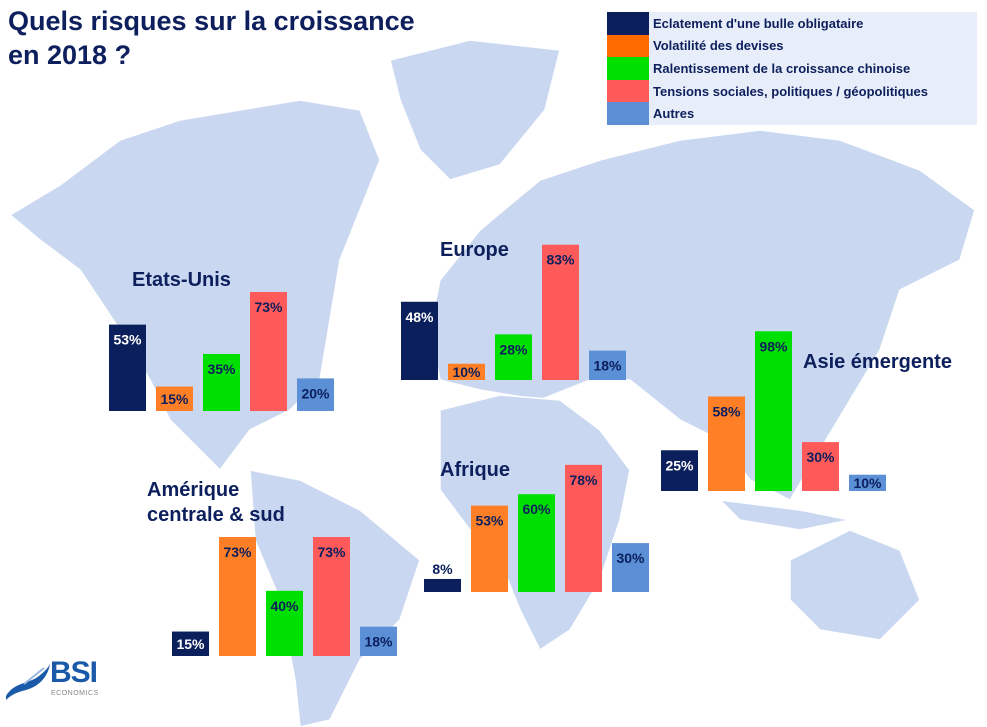 This screenshot has height=727, width=987. I want to click on bar-value-label: 78%, so click(583, 480).